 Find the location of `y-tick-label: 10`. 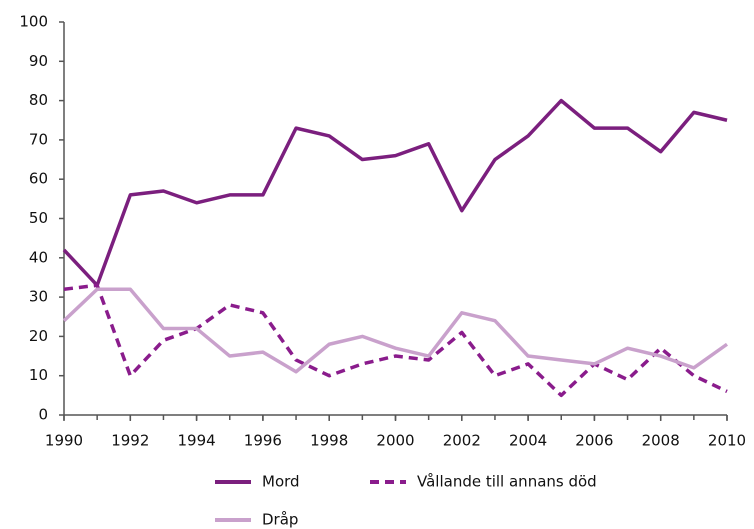

y-tick-label: 10 is located at coordinates (38, 375).